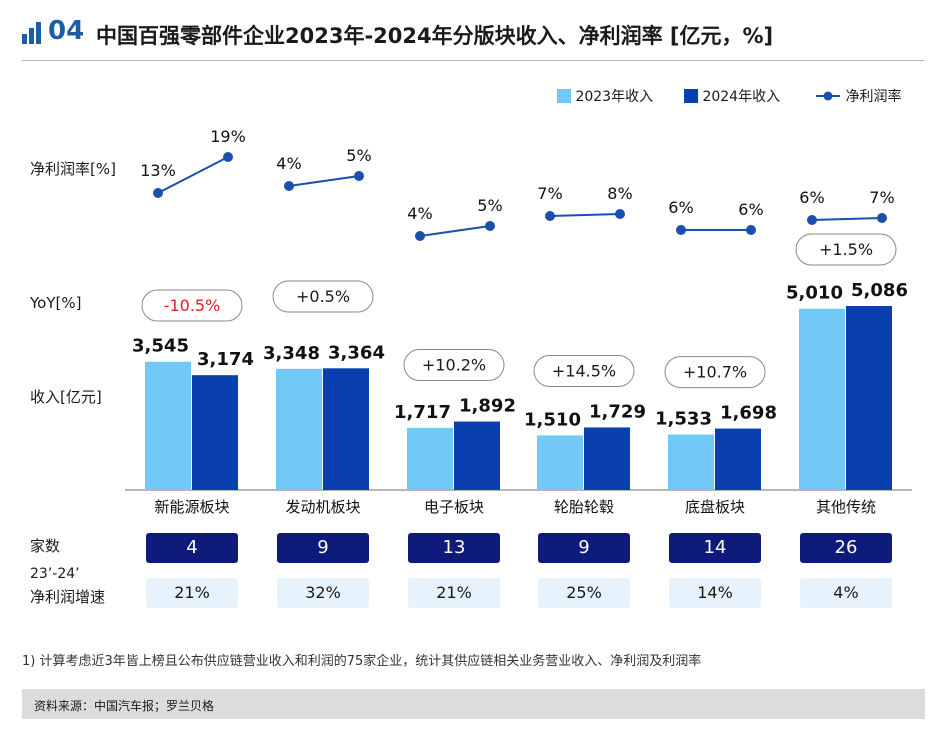 Image resolution: width=945 pixels, height=732 pixels. I want to click on bar-label-2024-2: 3,364, so click(356, 352).